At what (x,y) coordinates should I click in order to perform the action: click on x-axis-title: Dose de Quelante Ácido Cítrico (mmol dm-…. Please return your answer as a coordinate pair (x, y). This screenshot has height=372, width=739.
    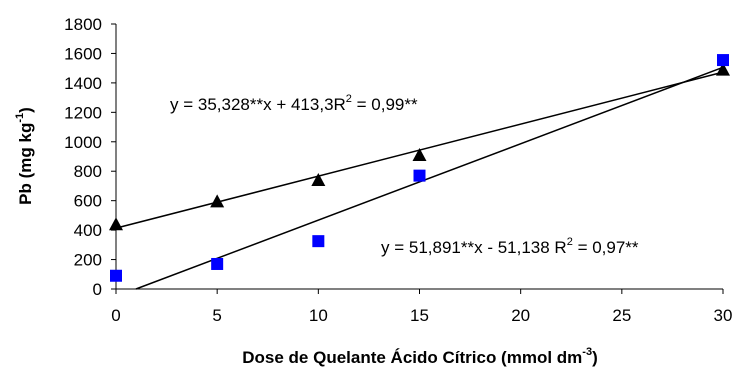
    Looking at the image, I should click on (420, 356).